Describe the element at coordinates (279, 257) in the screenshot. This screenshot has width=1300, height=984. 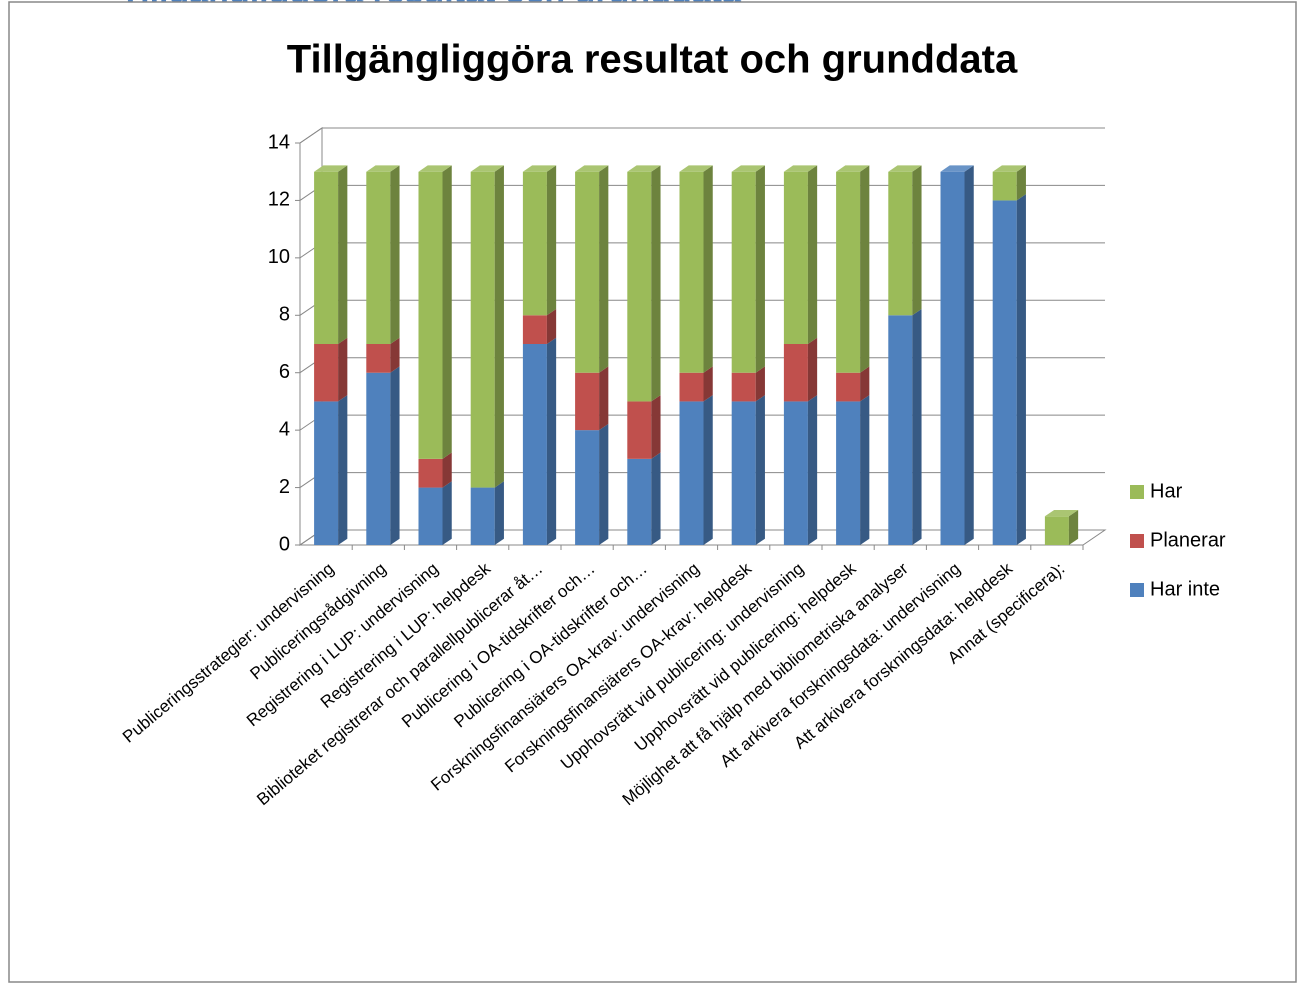
I see `y-tick-label: 10` at that location.